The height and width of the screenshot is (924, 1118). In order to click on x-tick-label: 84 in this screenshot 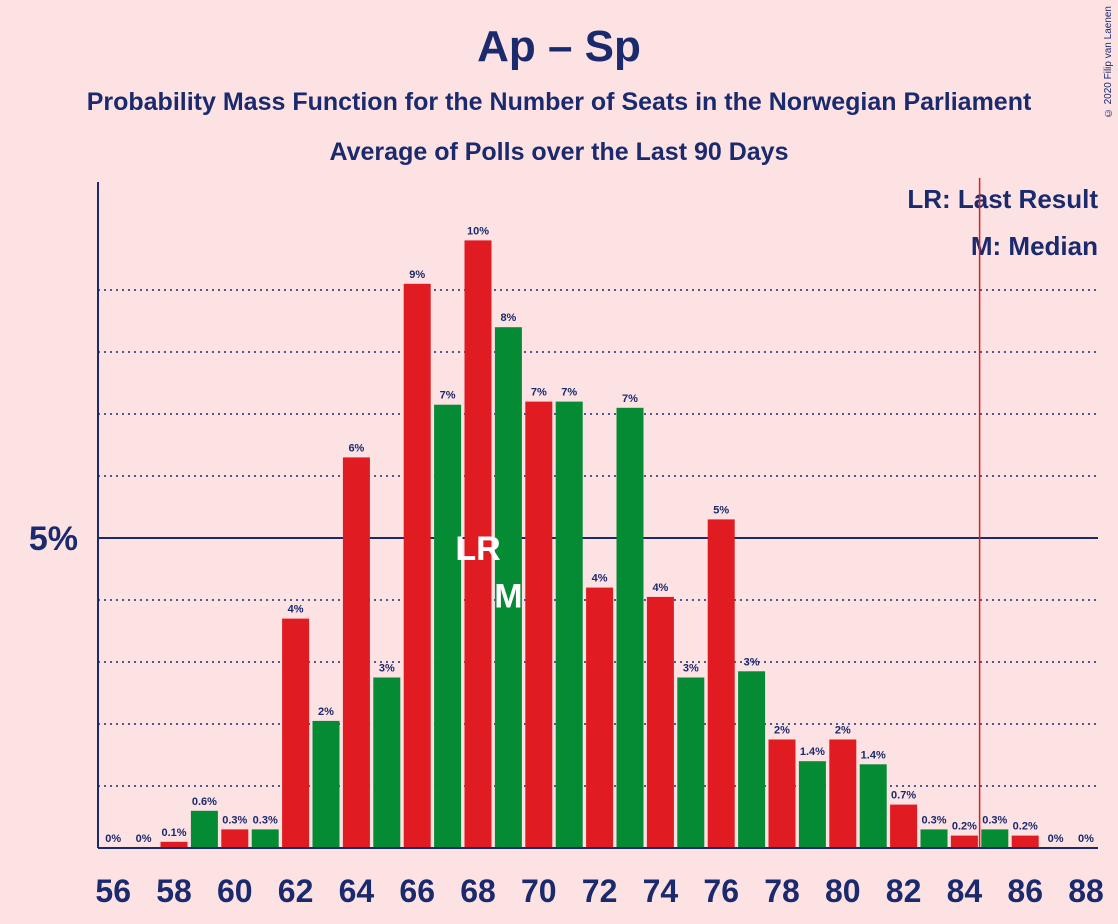, I will do `click(965, 891)`.